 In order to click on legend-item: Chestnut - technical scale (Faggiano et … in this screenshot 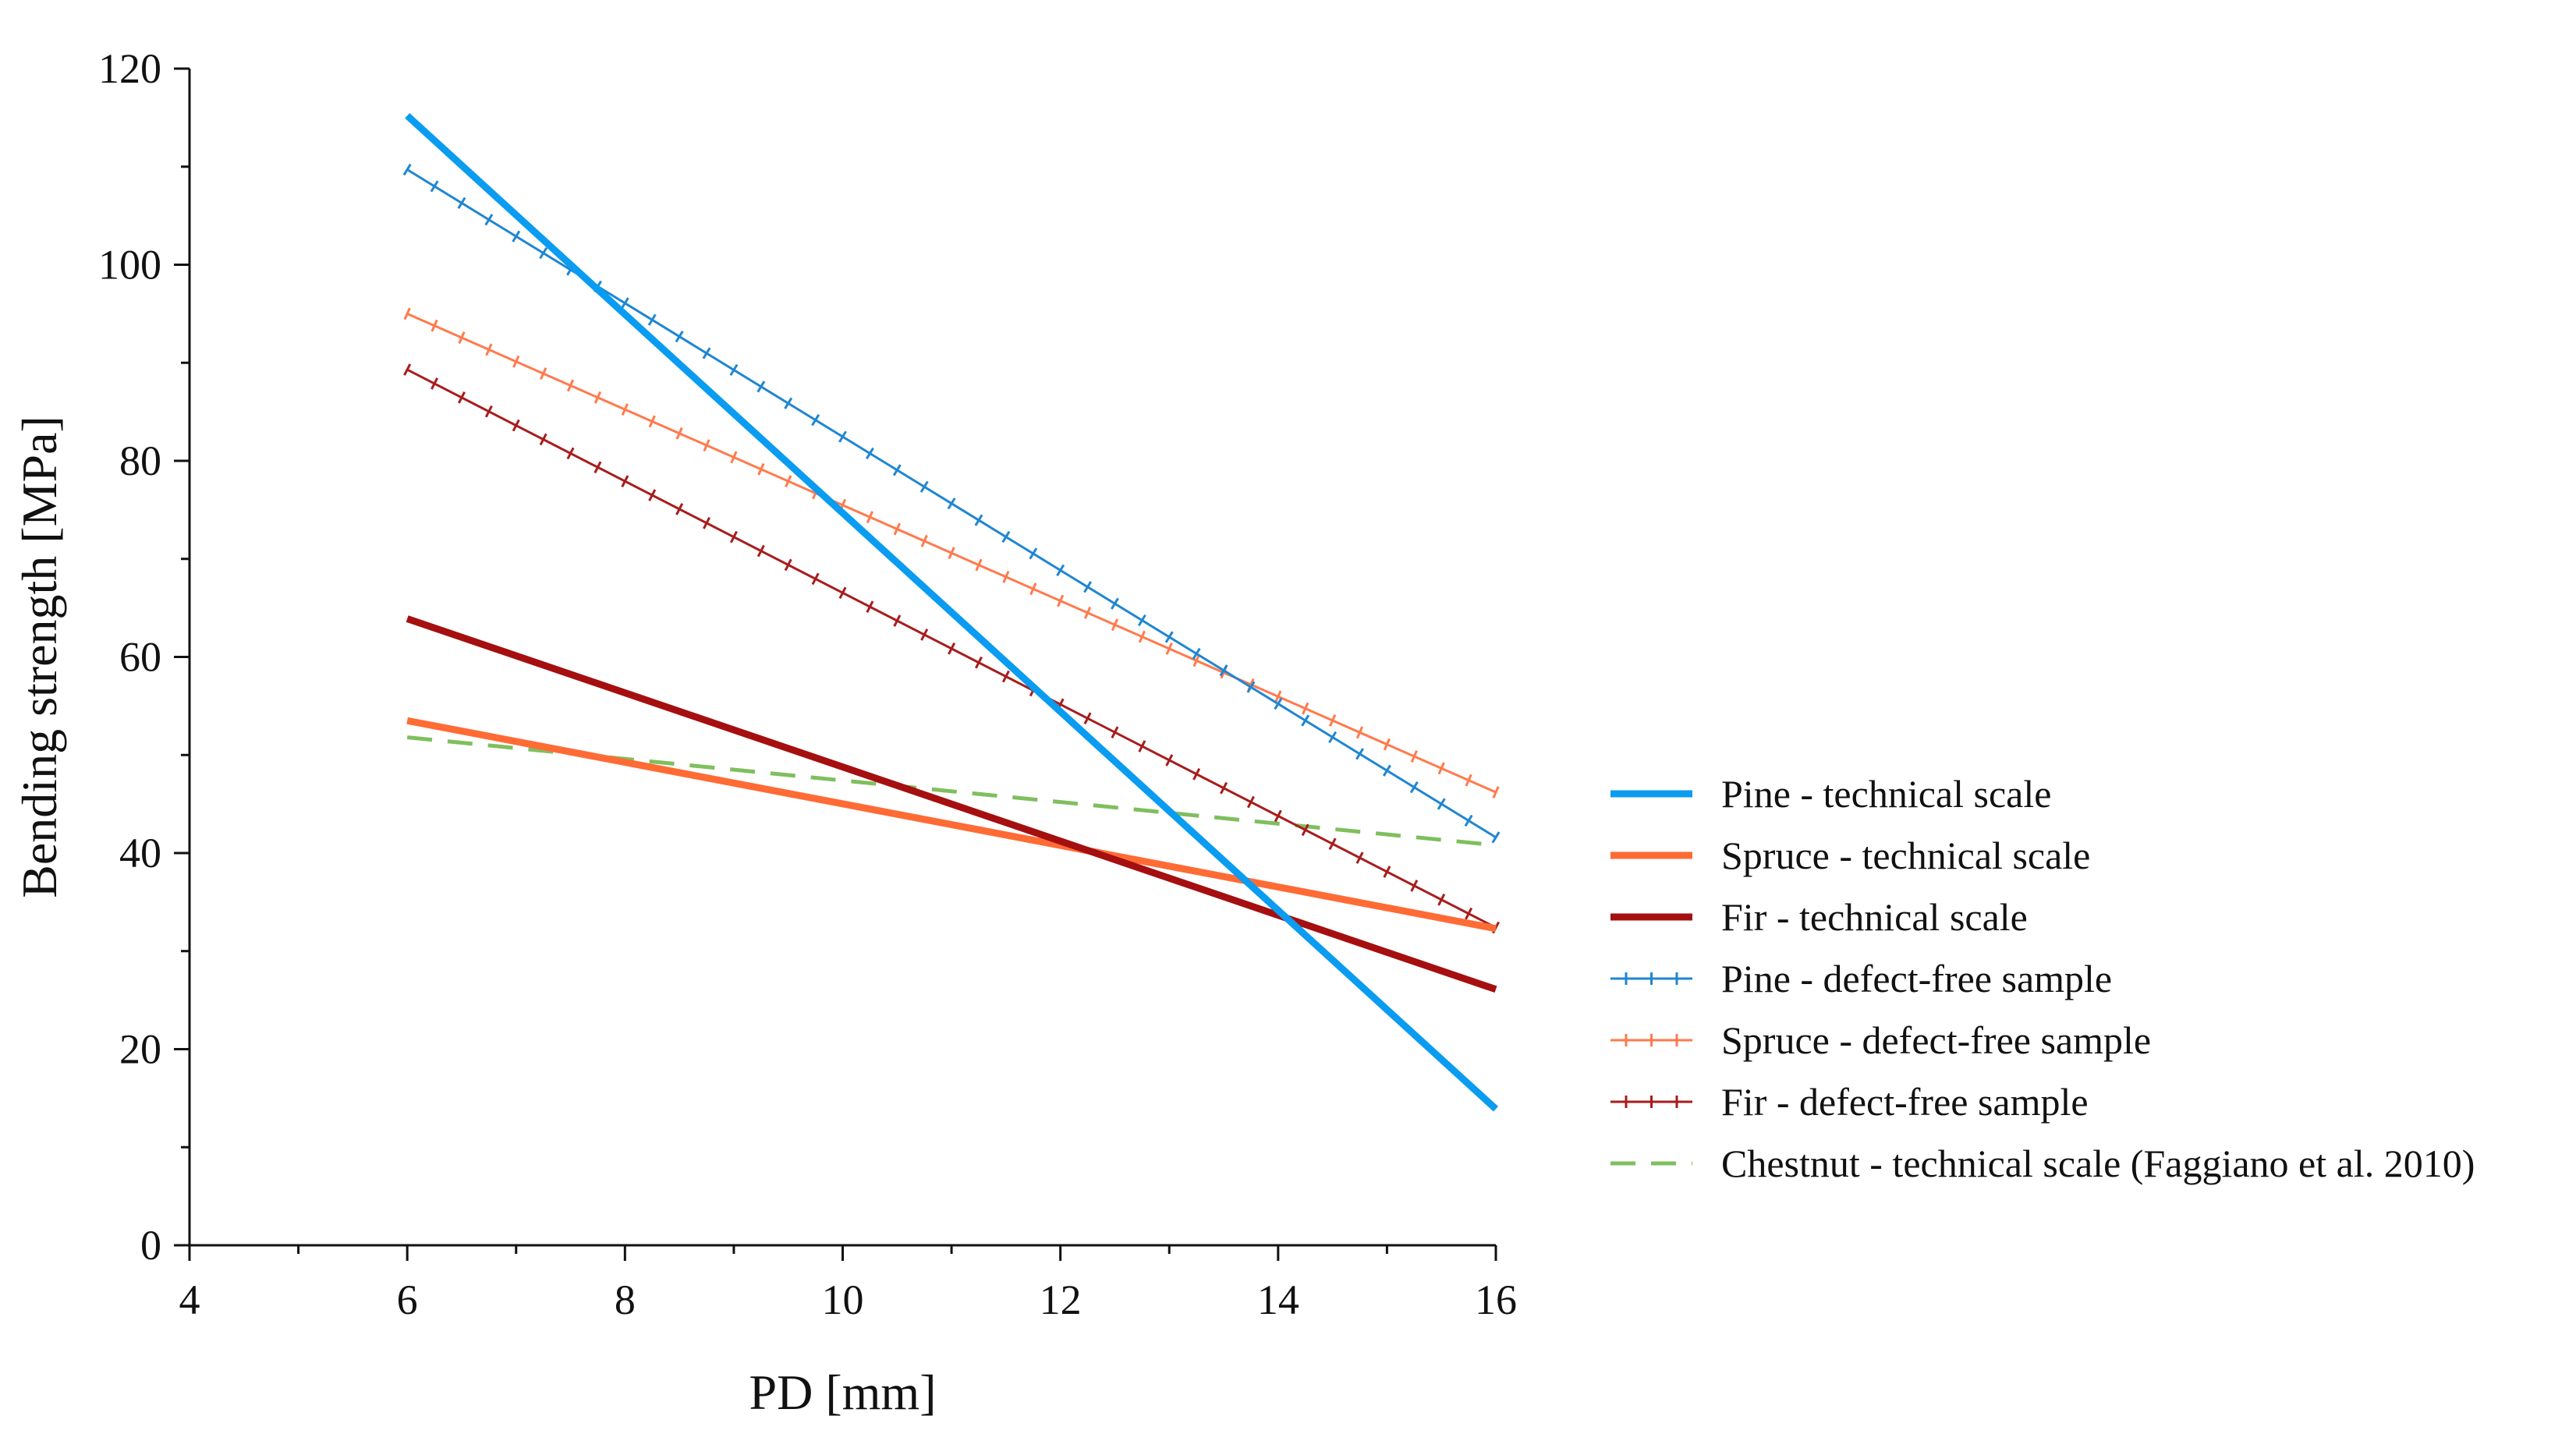, I will do `click(2043, 1163)`.